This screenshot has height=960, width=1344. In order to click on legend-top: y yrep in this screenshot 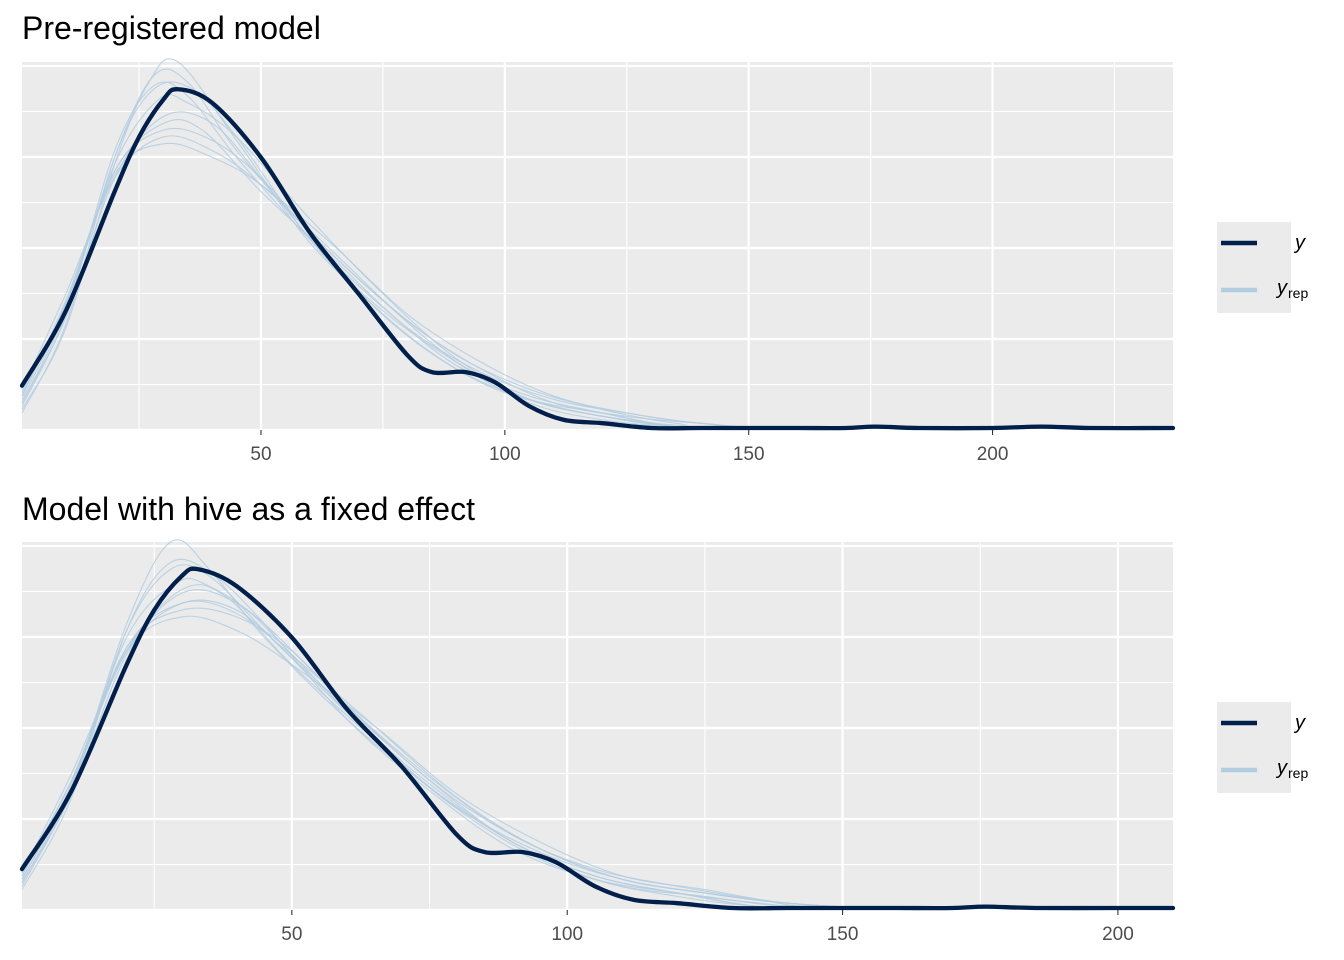, I will do `click(1262, 267)`.